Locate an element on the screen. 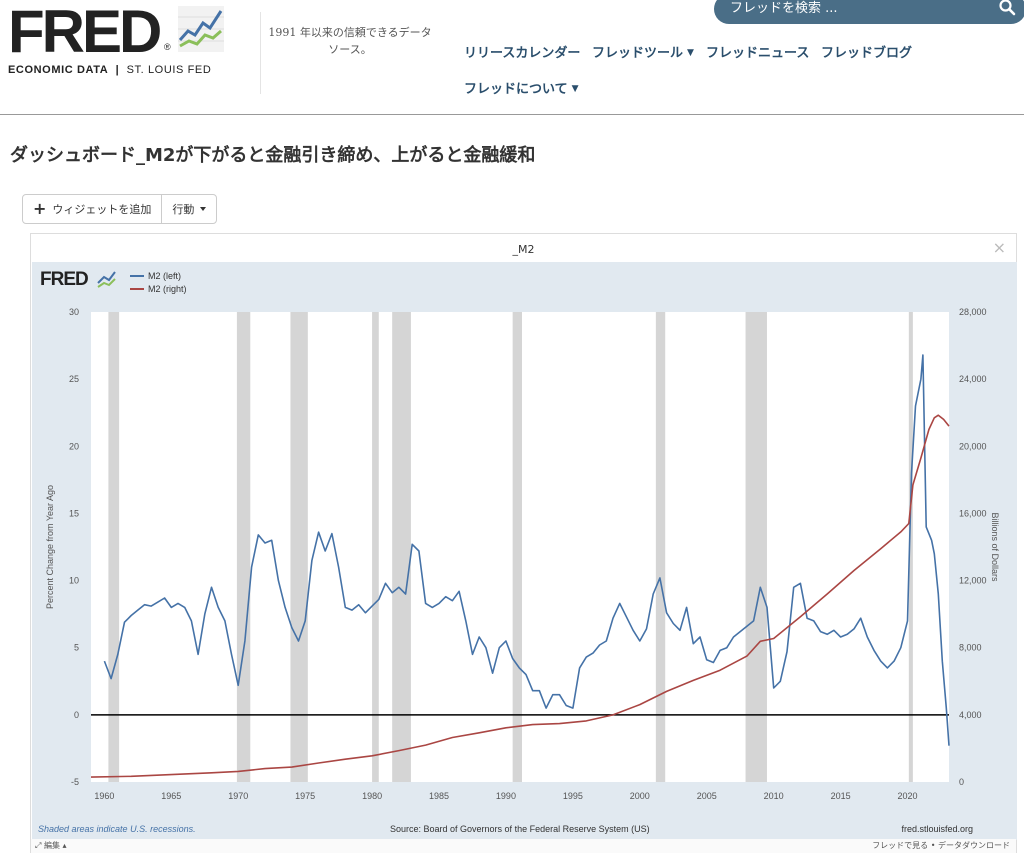 The image size is (1024, 861). logo-subtitle: ECONOMIC DATA | ST. LOUIS FED is located at coordinates (110, 70).